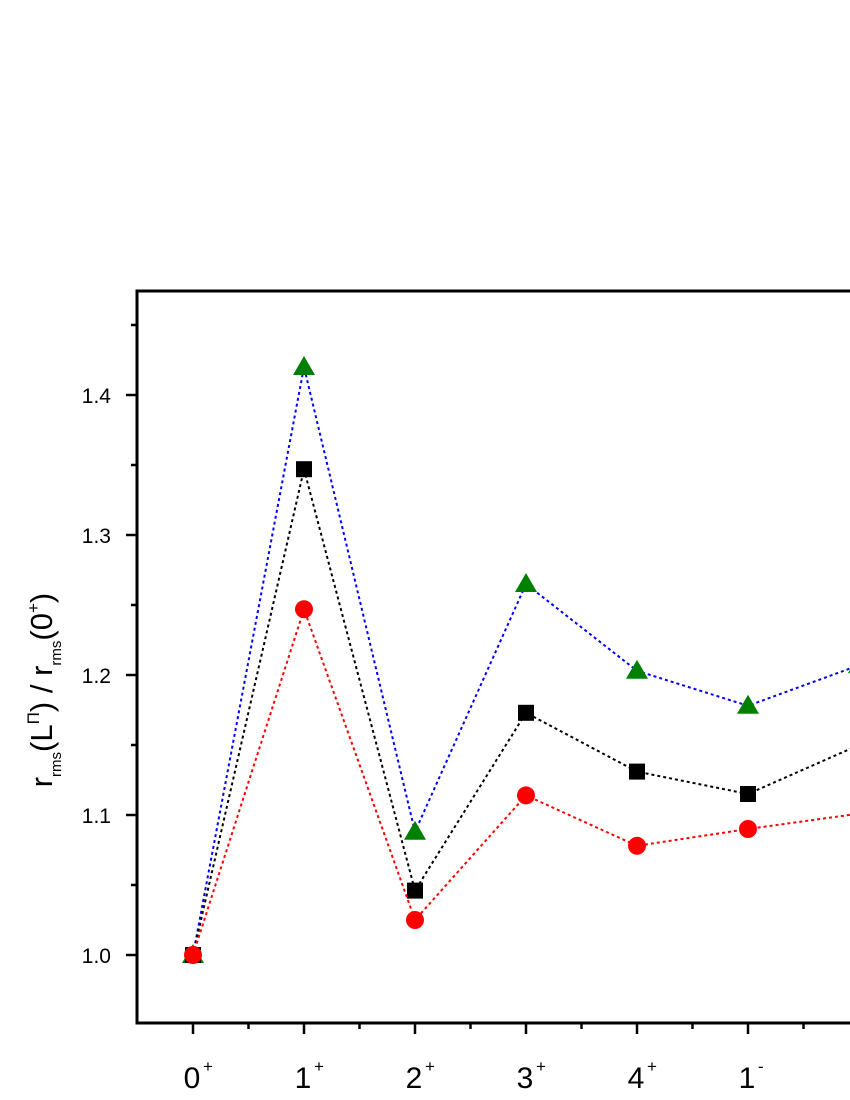 The width and height of the screenshot is (850, 1100). I want to click on y-axis-label-part: +, so click(33, 608).